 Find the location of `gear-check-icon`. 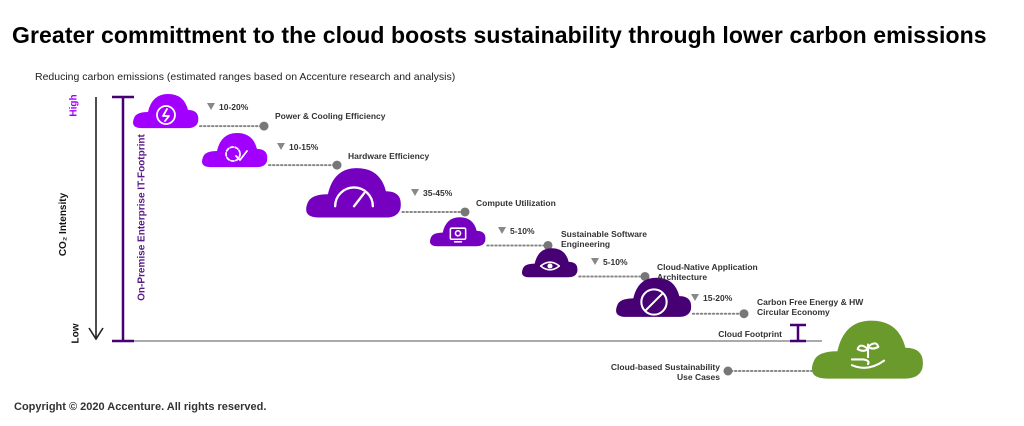

gear-check-icon is located at coordinates (236, 154).